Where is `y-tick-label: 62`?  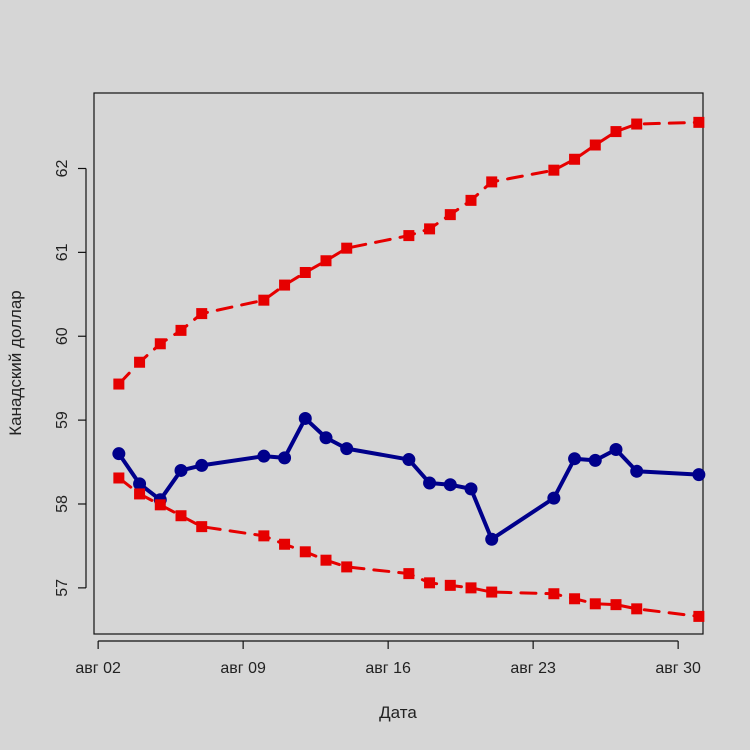
y-tick-label: 62 is located at coordinates (62, 168).